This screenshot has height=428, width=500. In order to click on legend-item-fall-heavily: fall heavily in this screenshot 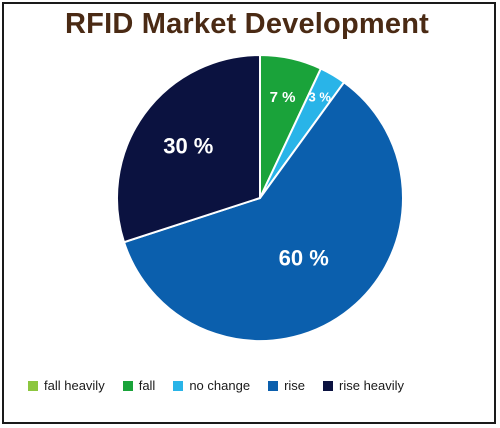, I will do `click(66, 385)`.